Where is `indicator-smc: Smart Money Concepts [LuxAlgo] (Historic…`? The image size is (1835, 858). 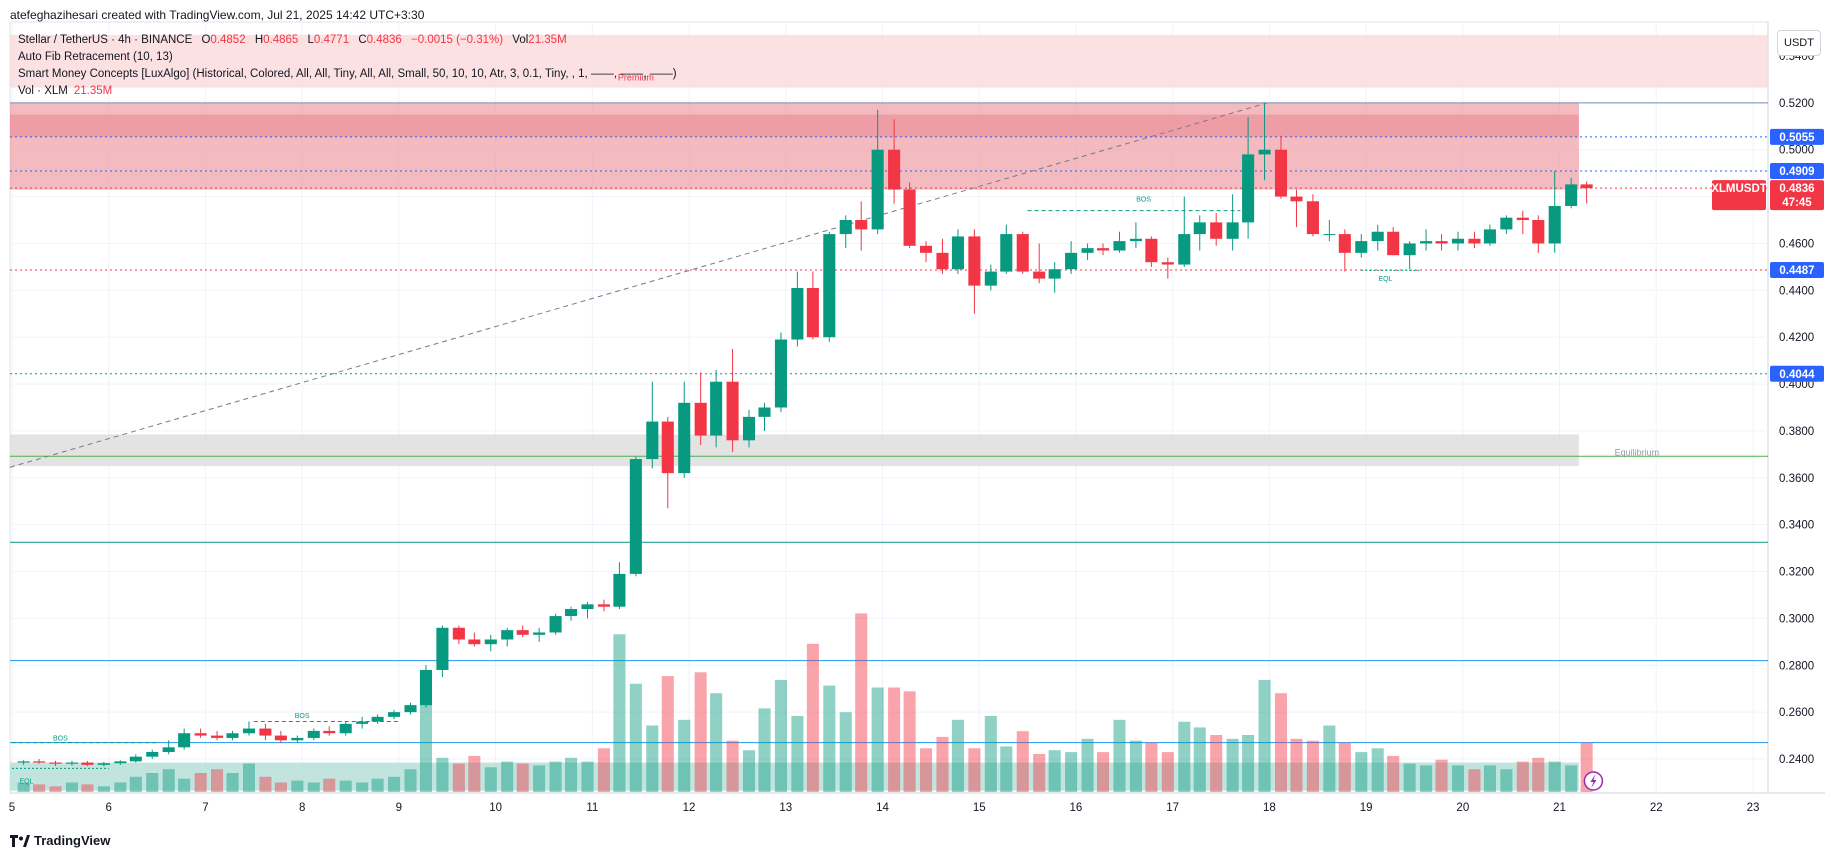
indicator-smc: Smart Money Concepts [LuxAlgo] (Historic… is located at coordinates (347, 74).